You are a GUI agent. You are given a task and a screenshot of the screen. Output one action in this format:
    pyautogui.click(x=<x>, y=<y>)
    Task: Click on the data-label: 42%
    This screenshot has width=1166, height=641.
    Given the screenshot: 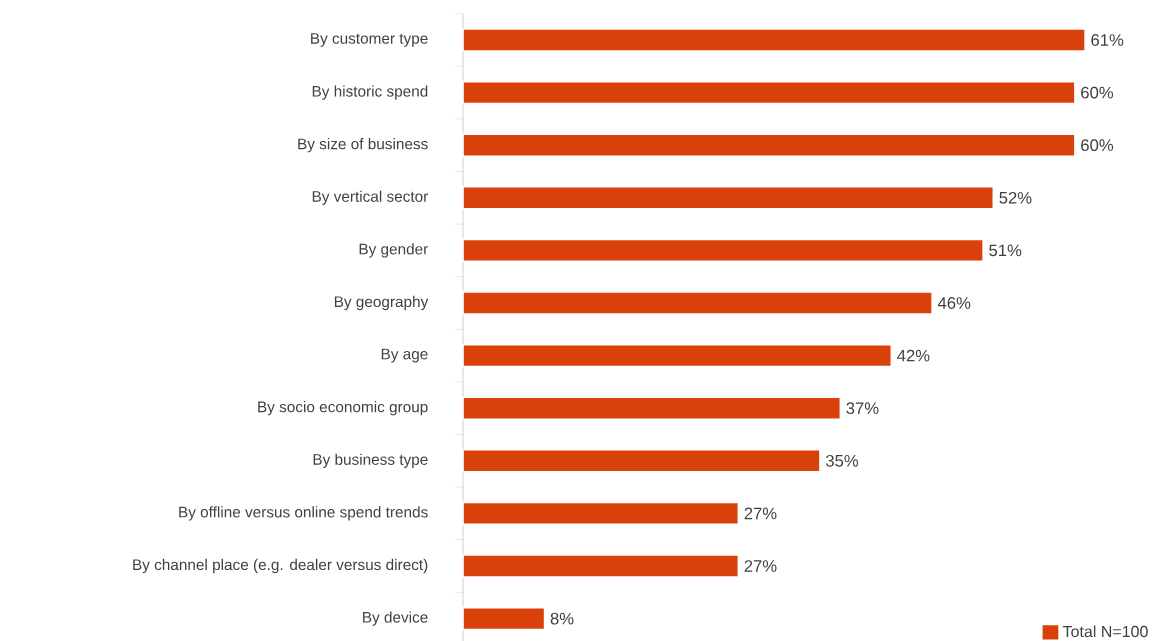 What is the action you would take?
    pyautogui.click(x=913, y=355)
    